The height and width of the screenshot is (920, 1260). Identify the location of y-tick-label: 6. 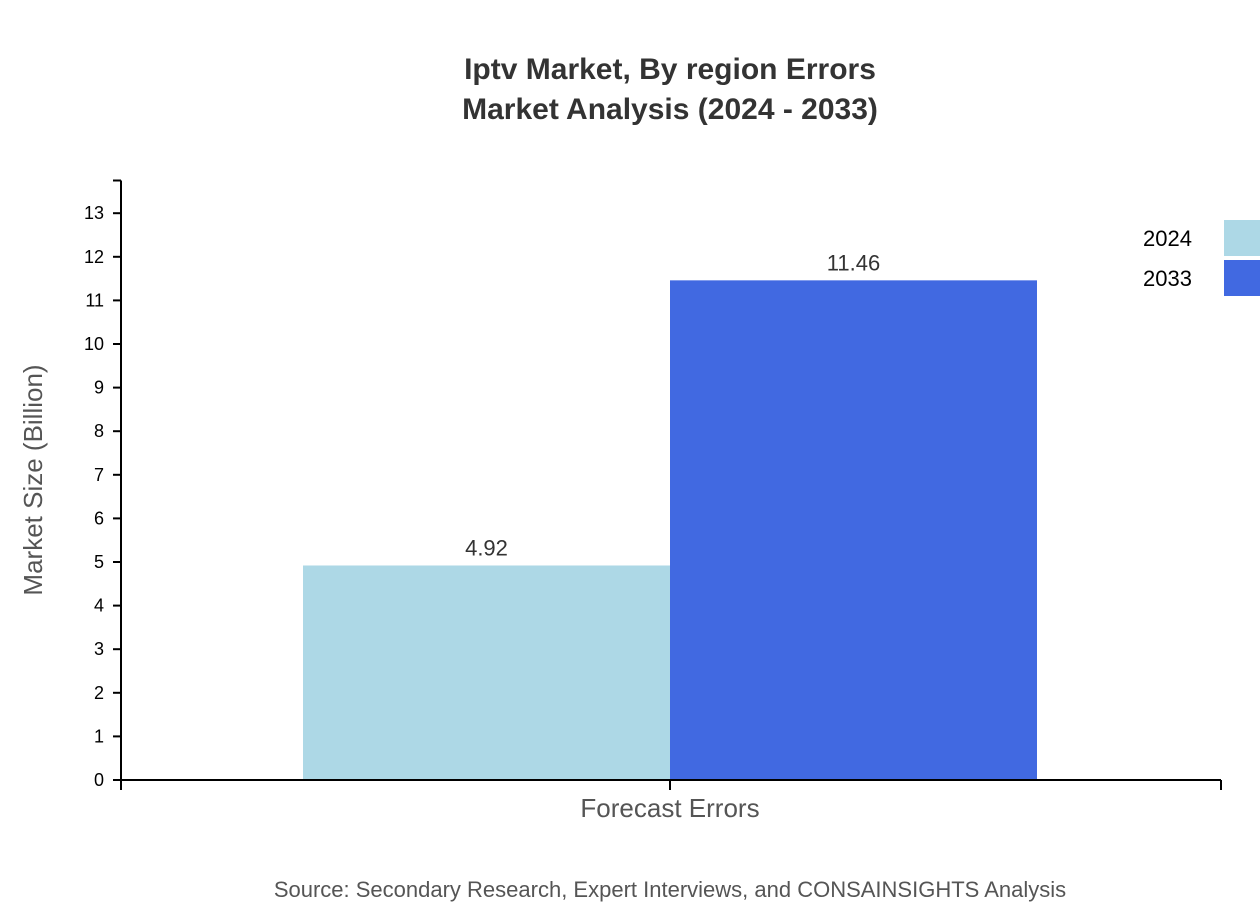
(99, 518).